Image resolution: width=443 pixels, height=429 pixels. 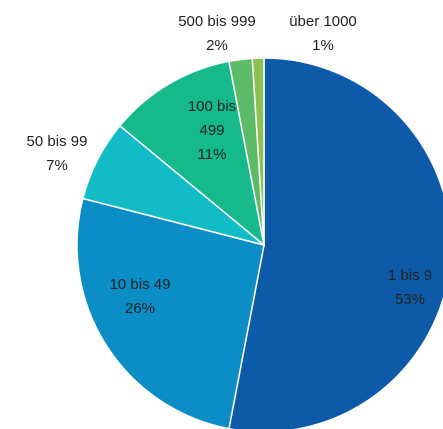 What do you see at coordinates (57, 165) in the screenshot?
I see `slice-value-label: 7%` at bounding box center [57, 165].